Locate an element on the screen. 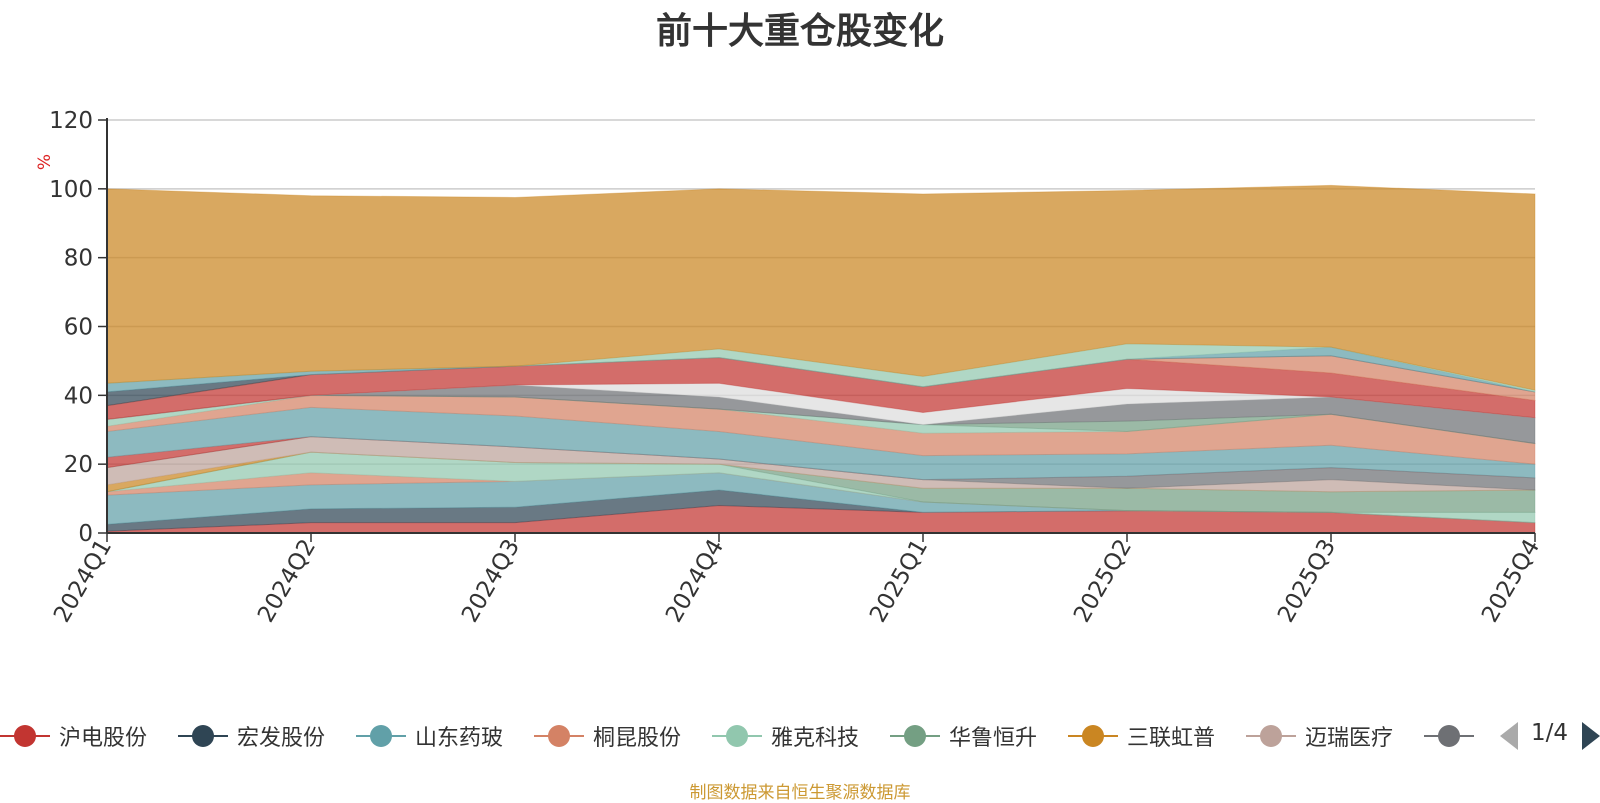 The height and width of the screenshot is (803, 1600). x-tick-label: 2024Q4 is located at coordinates (695, 581).